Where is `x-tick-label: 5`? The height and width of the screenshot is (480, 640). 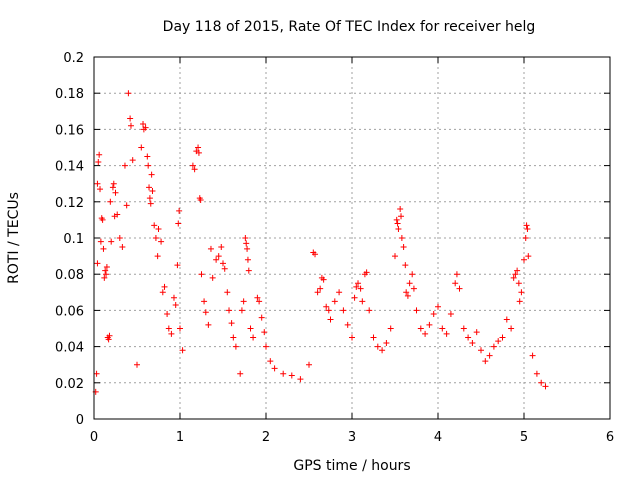 x-tick-label: 5 is located at coordinates (524, 437).